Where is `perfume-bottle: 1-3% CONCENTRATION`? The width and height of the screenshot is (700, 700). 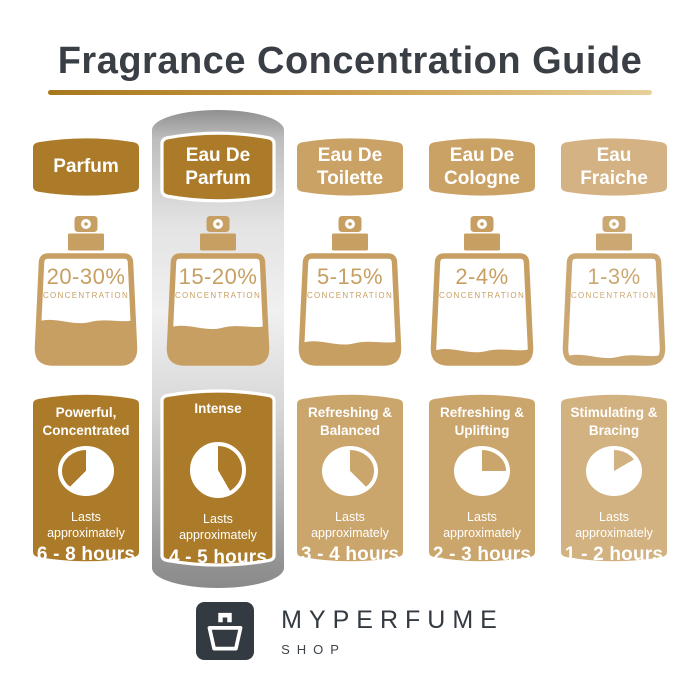 perfume-bottle: 1-3% CONCENTRATION is located at coordinates (614, 290).